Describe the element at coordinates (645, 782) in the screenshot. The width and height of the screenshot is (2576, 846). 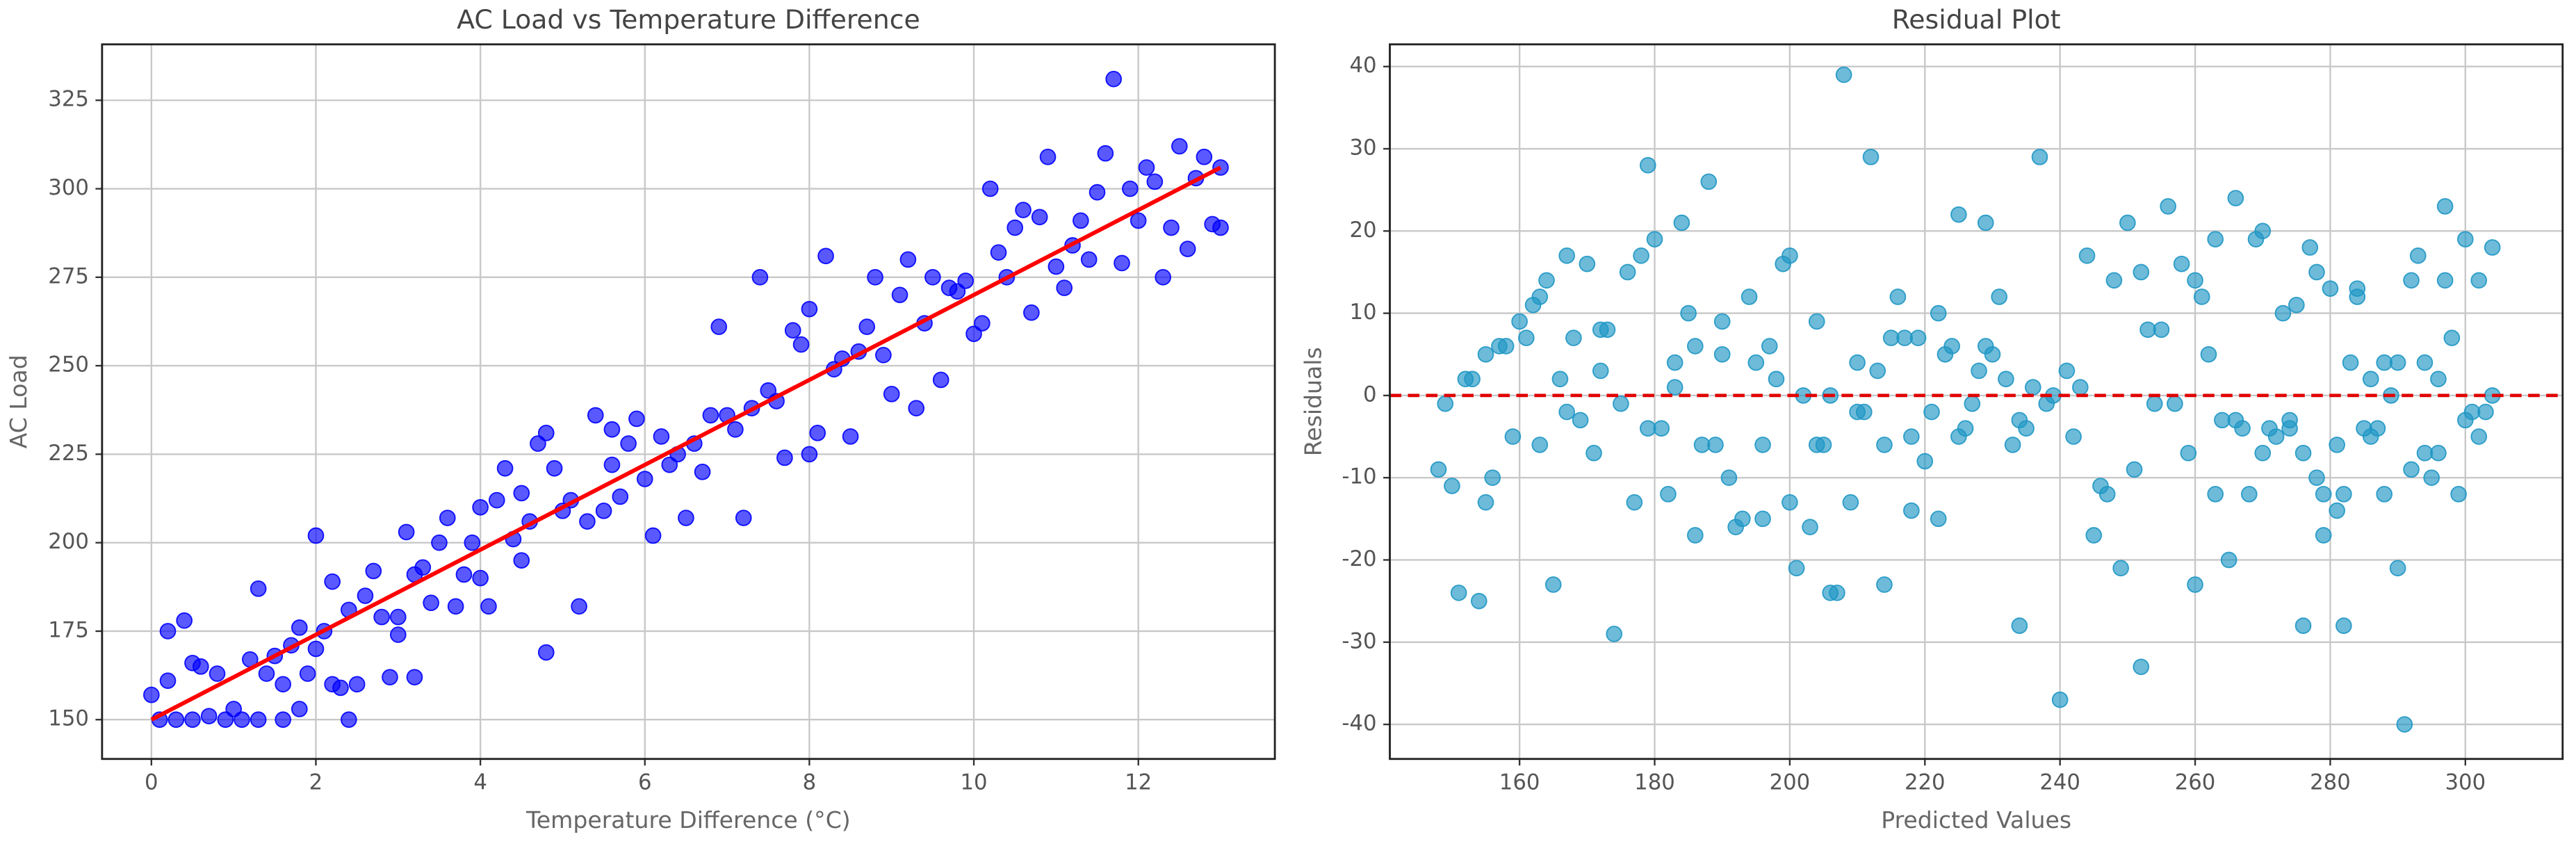
I see `x-tick-label: 6` at that location.